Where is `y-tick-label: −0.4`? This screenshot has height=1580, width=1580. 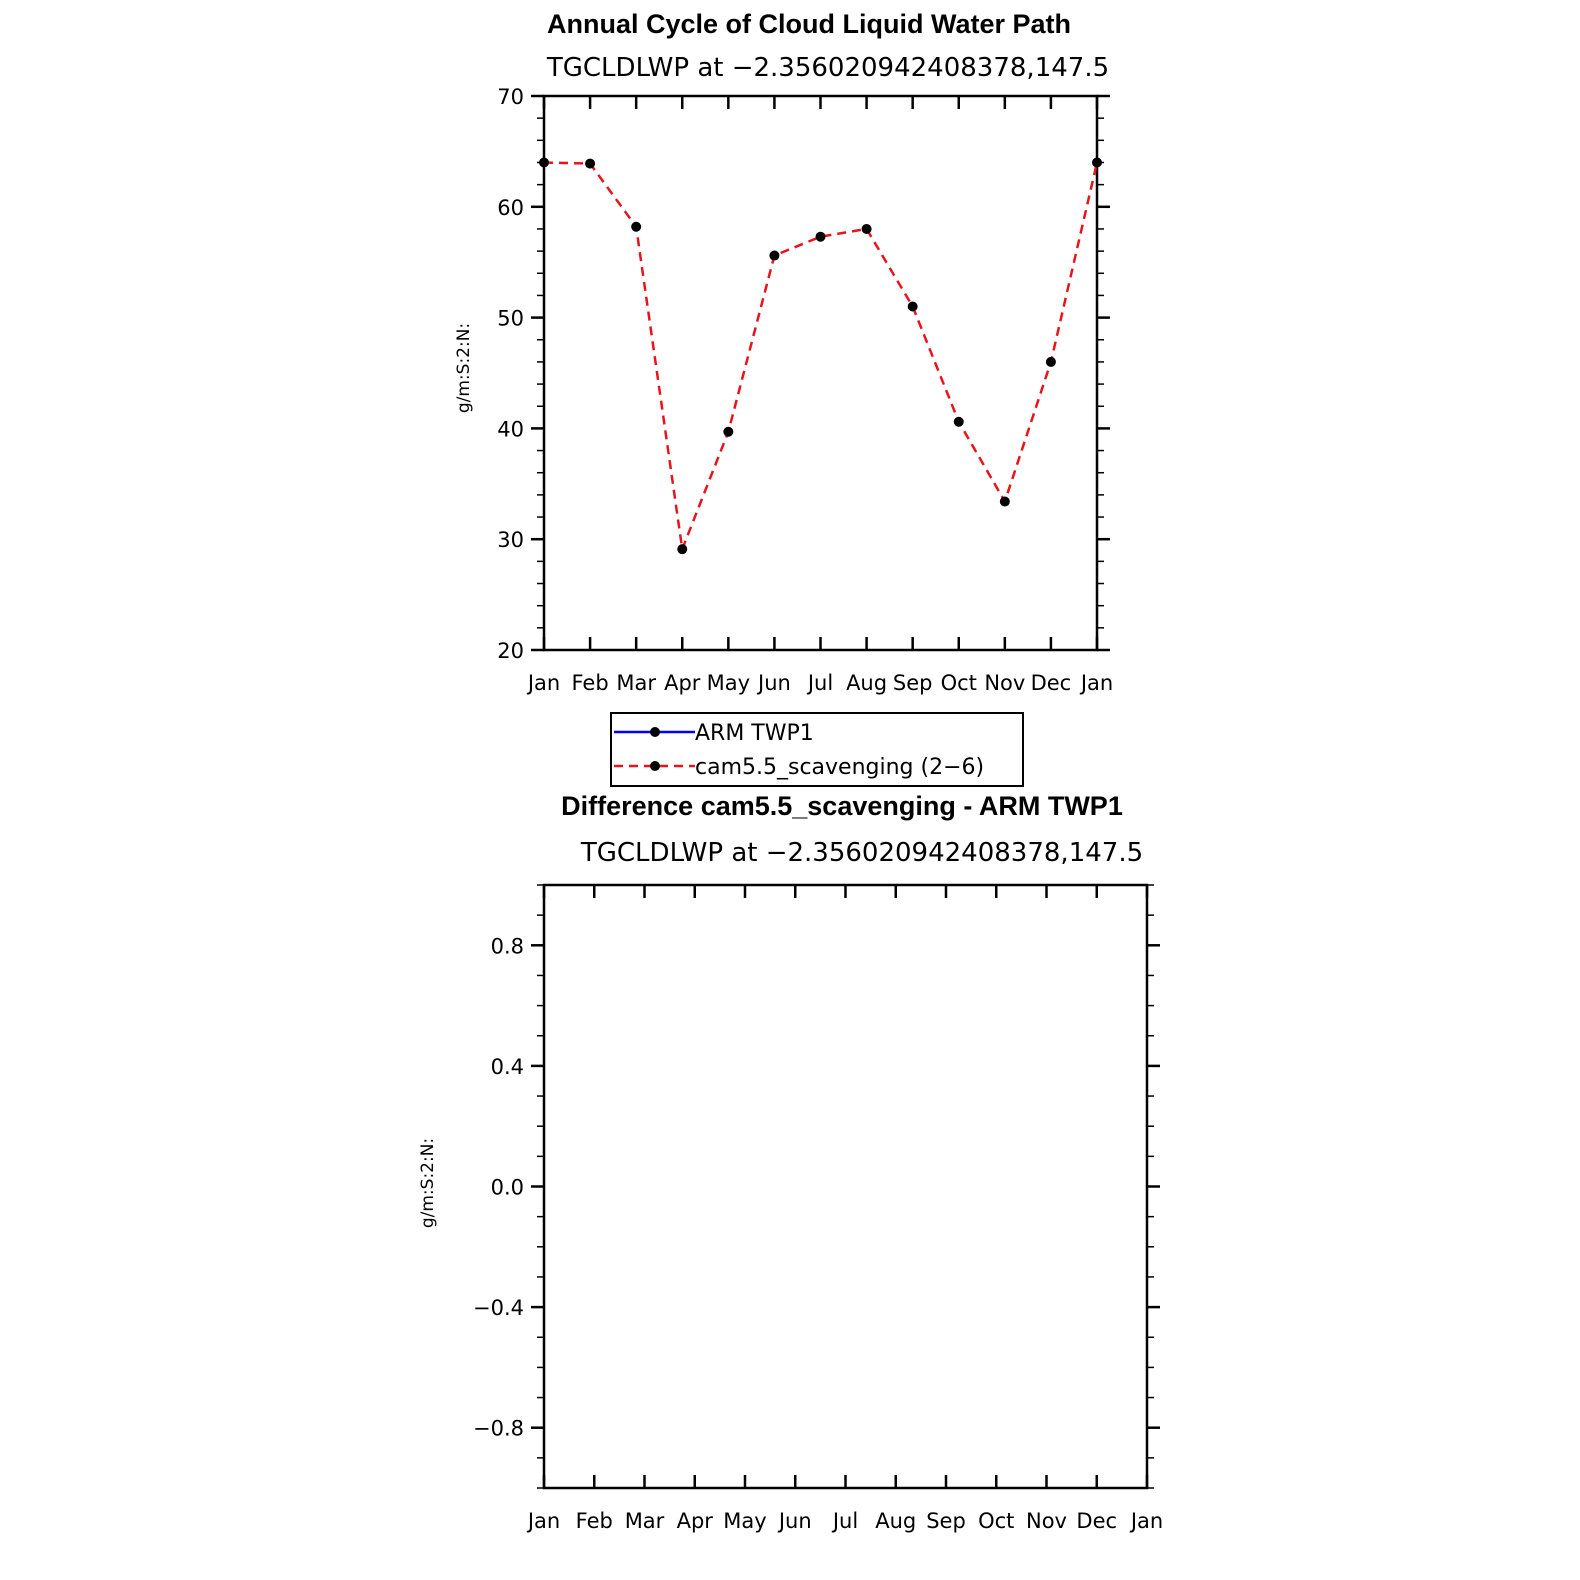
y-tick-label: −0.4 is located at coordinates (498, 1308).